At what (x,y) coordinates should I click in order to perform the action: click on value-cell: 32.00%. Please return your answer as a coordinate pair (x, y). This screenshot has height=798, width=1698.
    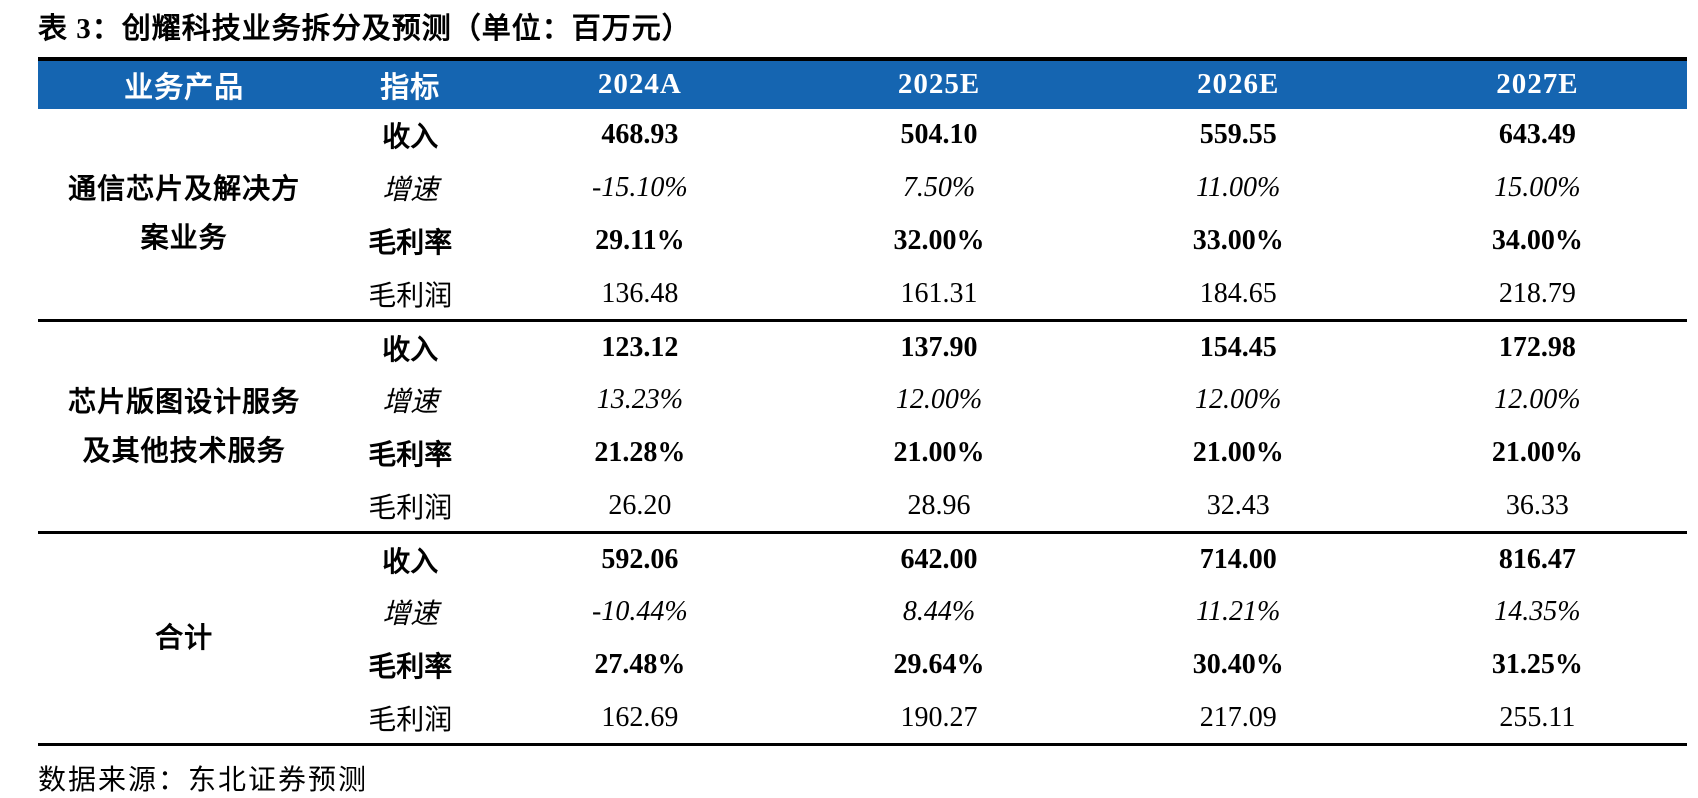
    Looking at the image, I should click on (939, 241).